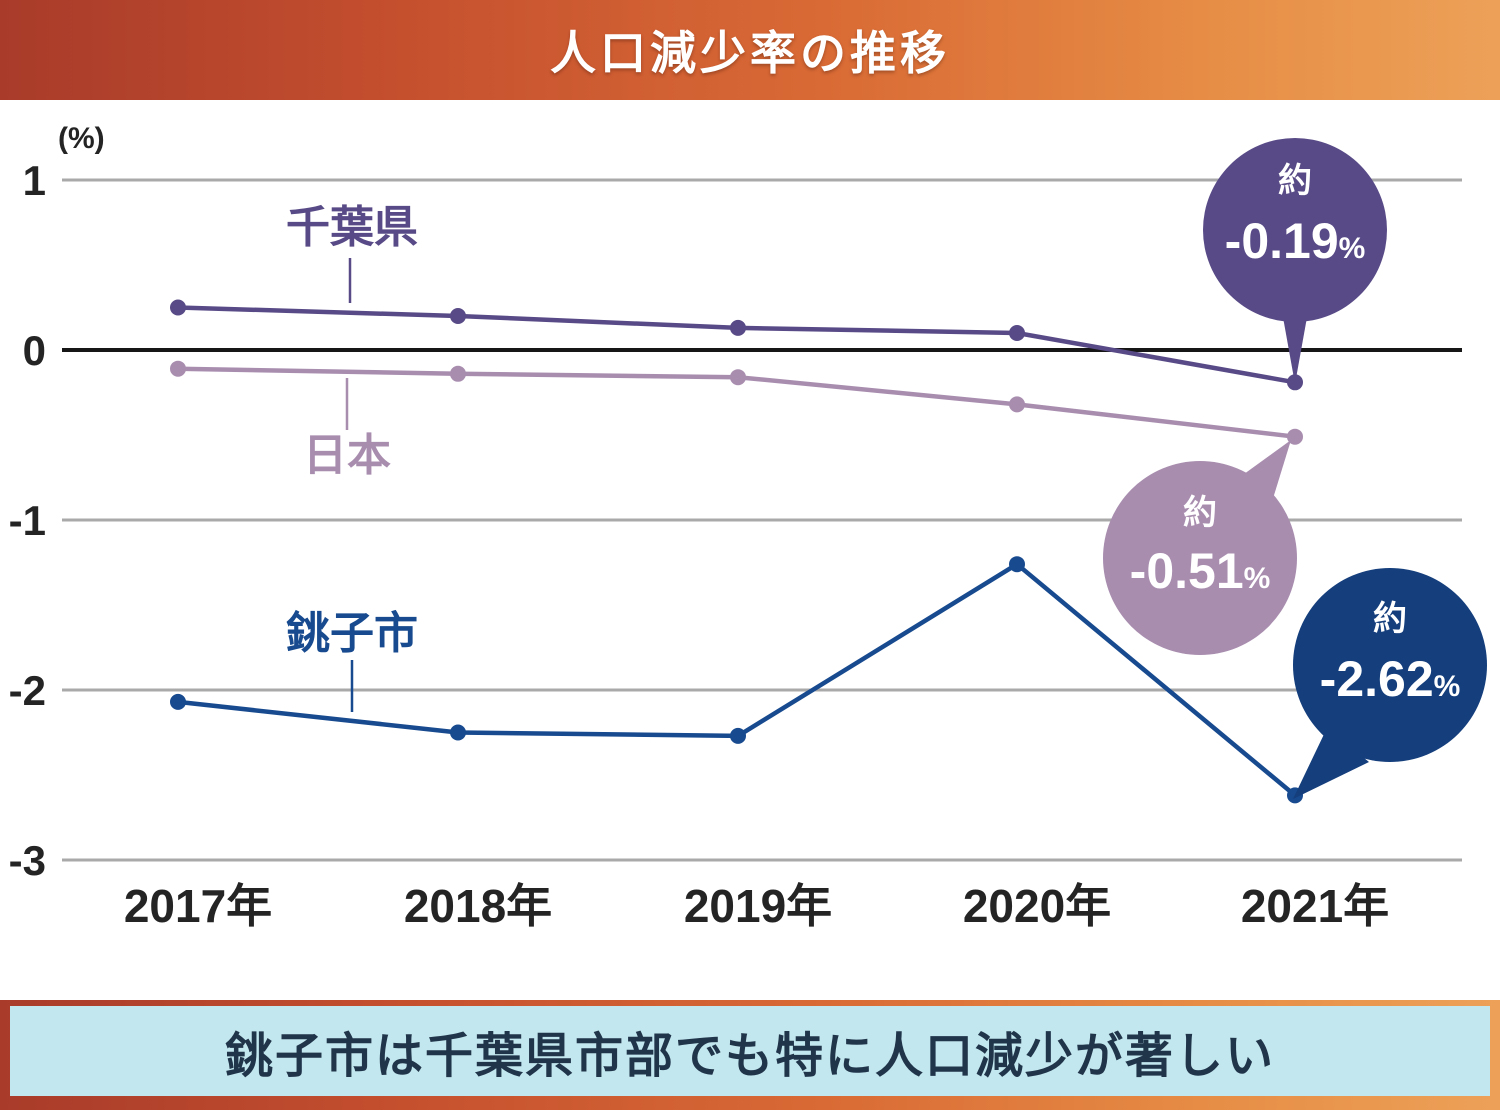 This screenshot has height=1110, width=1500. I want to click on x-tick-label: 2018年, so click(478, 906).